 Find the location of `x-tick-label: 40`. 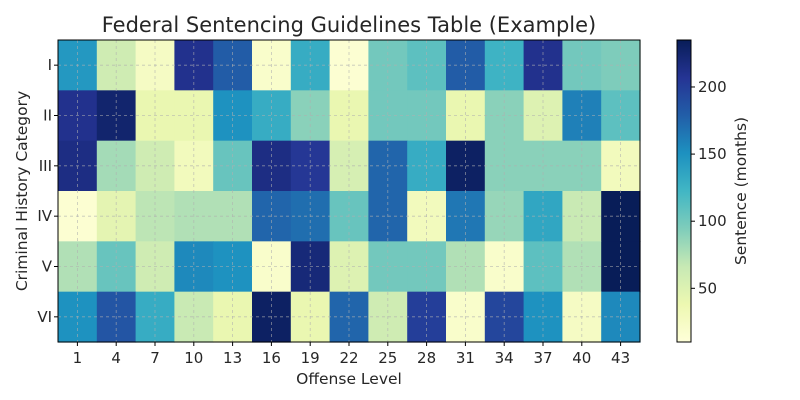

x-tick-label: 40 is located at coordinates (581, 358).